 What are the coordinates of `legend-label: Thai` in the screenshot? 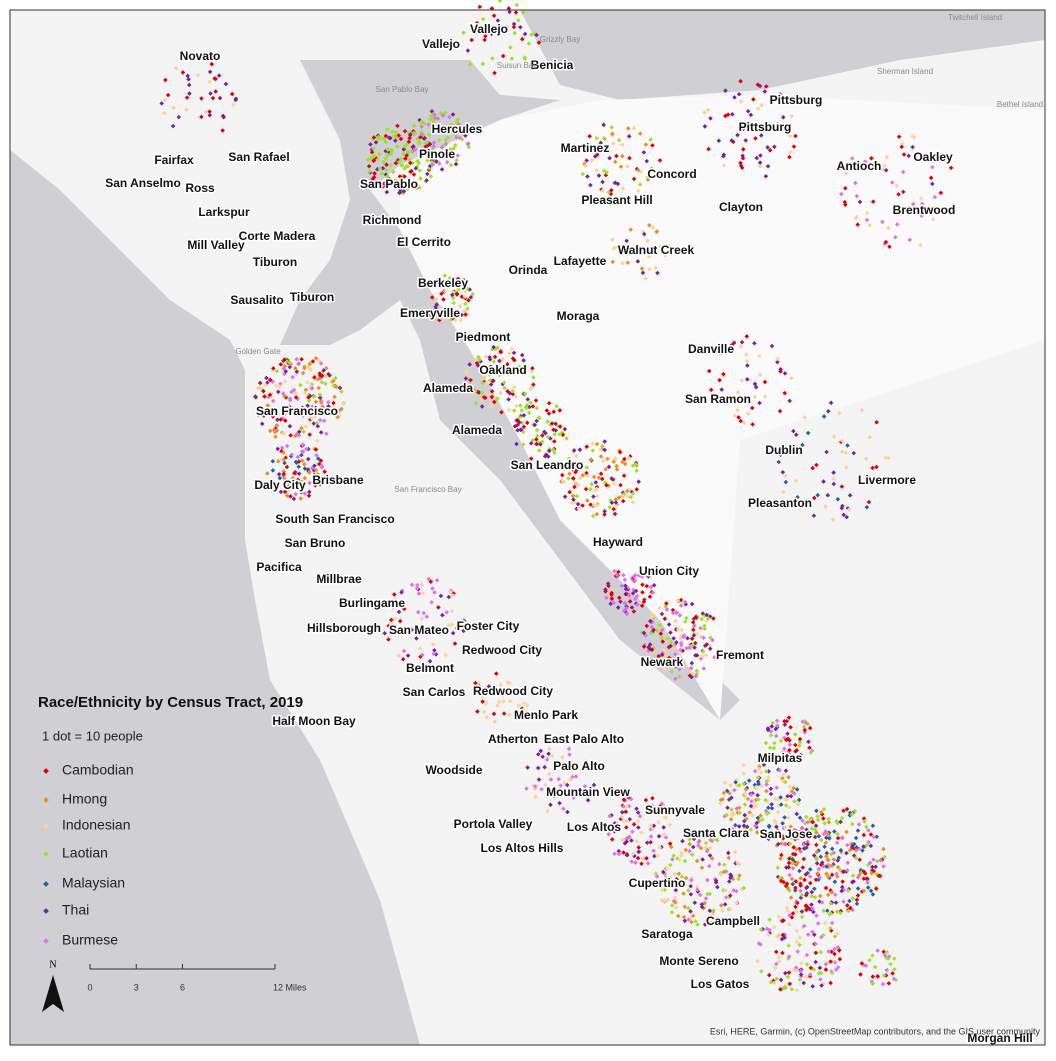 It's located at (75, 910).